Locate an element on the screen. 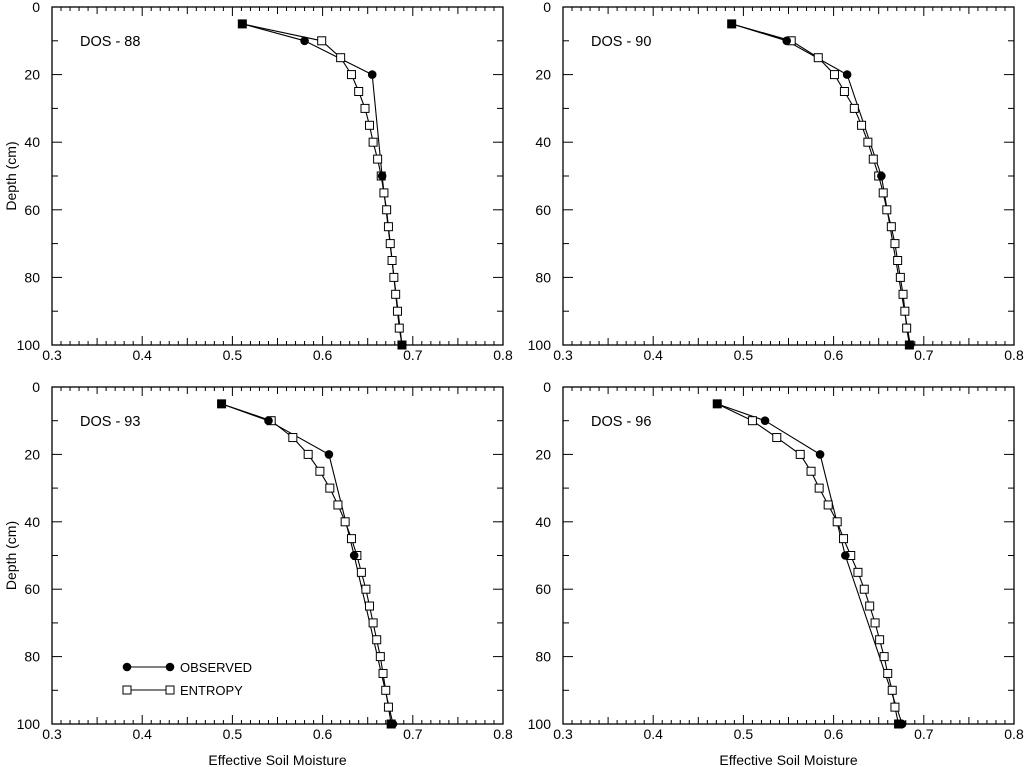  panel-label: DOS - 93 is located at coordinates (110, 422).